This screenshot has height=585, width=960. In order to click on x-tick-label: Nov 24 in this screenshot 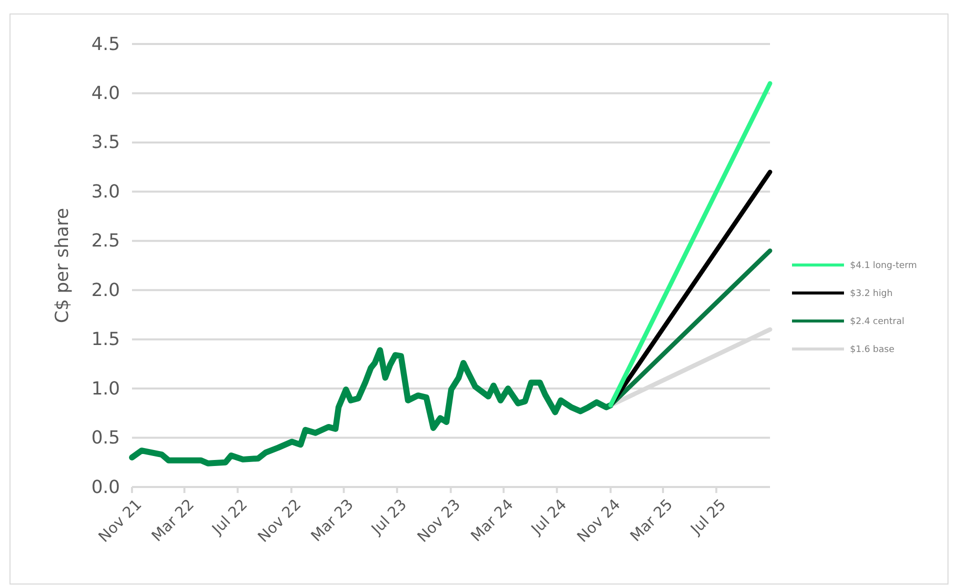, I will do `click(599, 520)`.